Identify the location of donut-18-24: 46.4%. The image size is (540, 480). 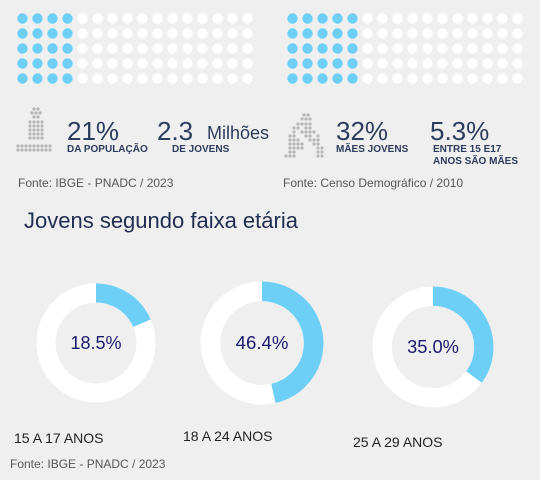
(262, 345).